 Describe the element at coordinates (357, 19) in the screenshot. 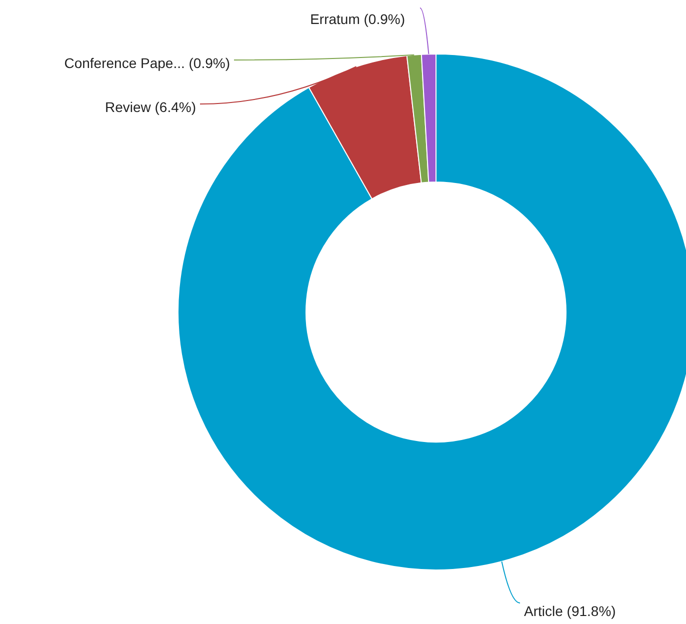

I see `slice-label: Erratum (0.9%)` at that location.